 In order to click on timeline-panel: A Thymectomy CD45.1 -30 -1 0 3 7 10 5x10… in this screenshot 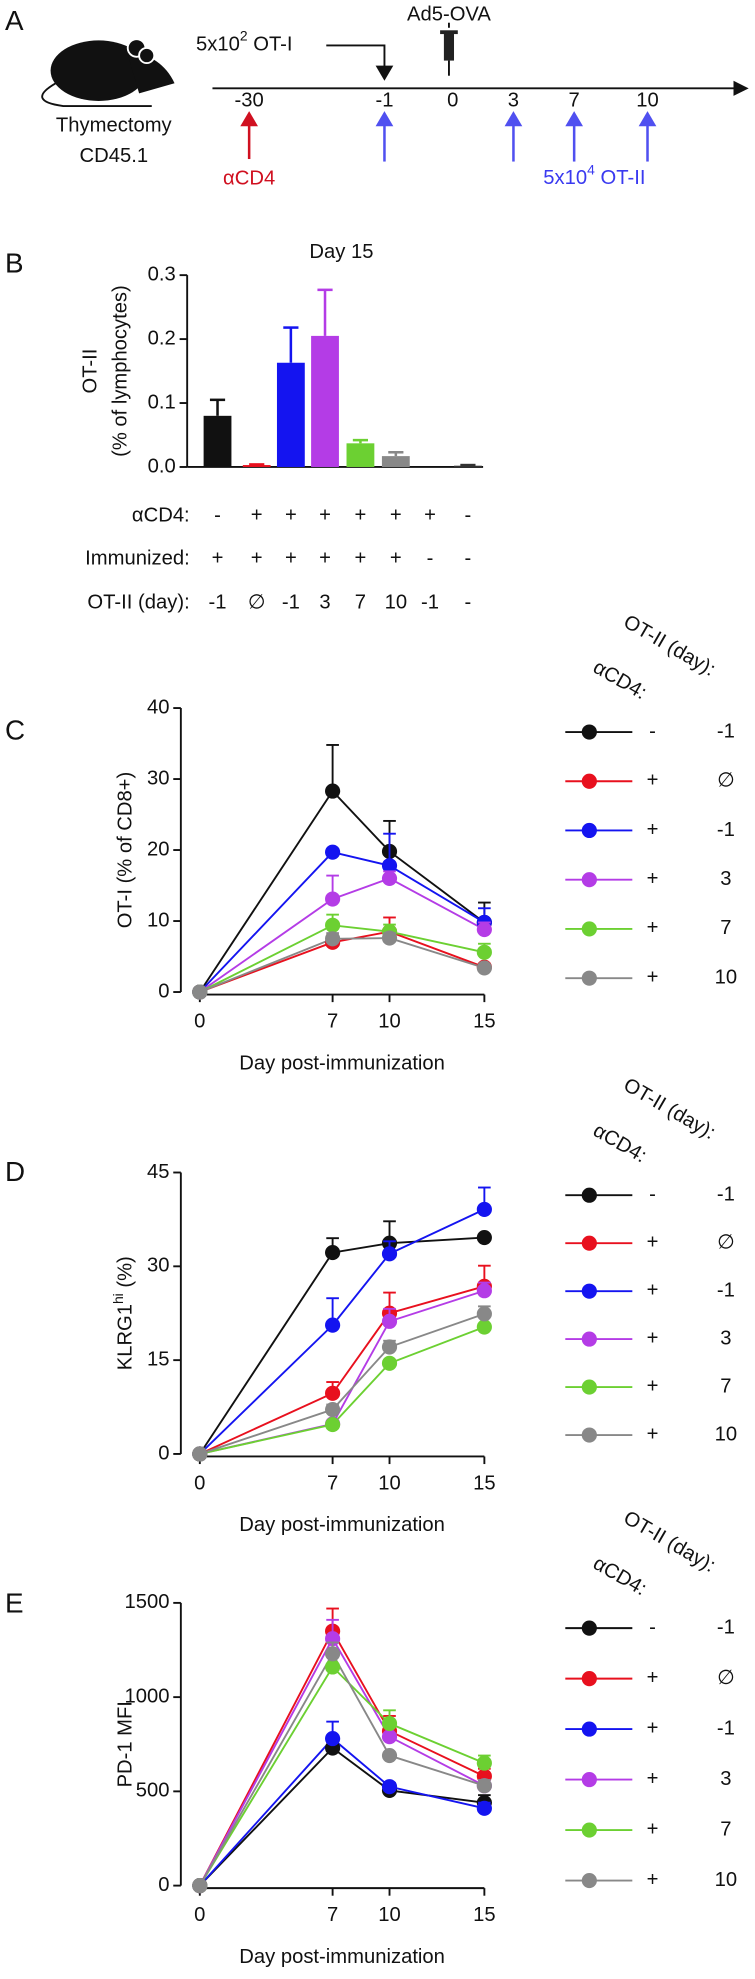, I will do `click(377, 97)`.